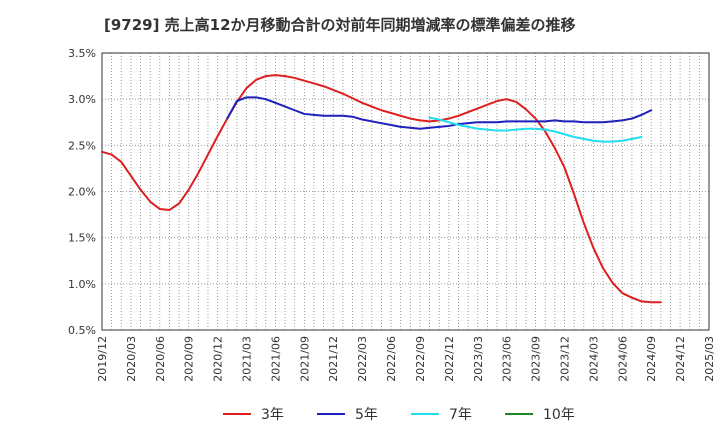 The image size is (720, 440). Describe the element at coordinates (275, 359) in the screenshot. I see `x-tick-label: 2021/06` at that location.